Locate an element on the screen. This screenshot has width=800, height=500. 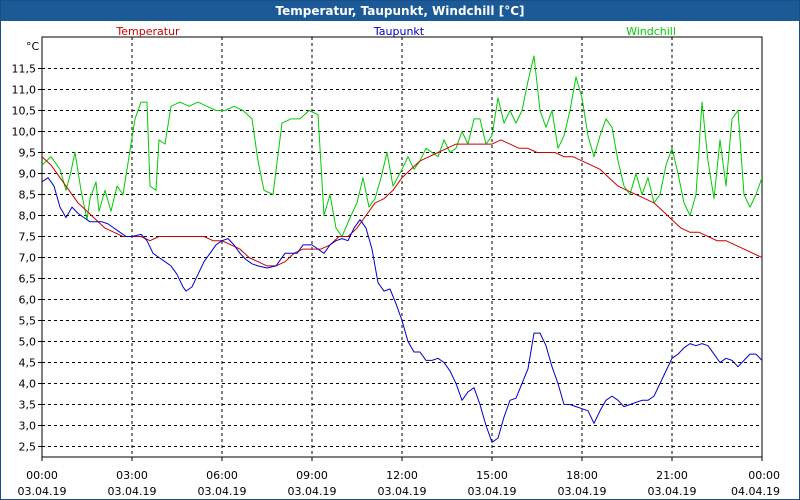
x-tick-time: 06:00 is located at coordinates (222, 475).